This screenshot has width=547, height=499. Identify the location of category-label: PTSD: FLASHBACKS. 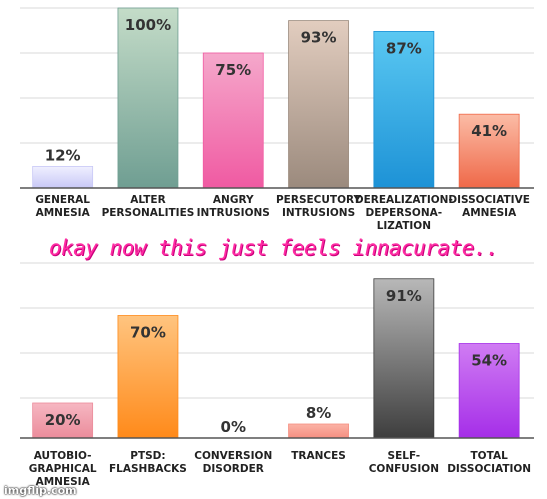
(148, 462).